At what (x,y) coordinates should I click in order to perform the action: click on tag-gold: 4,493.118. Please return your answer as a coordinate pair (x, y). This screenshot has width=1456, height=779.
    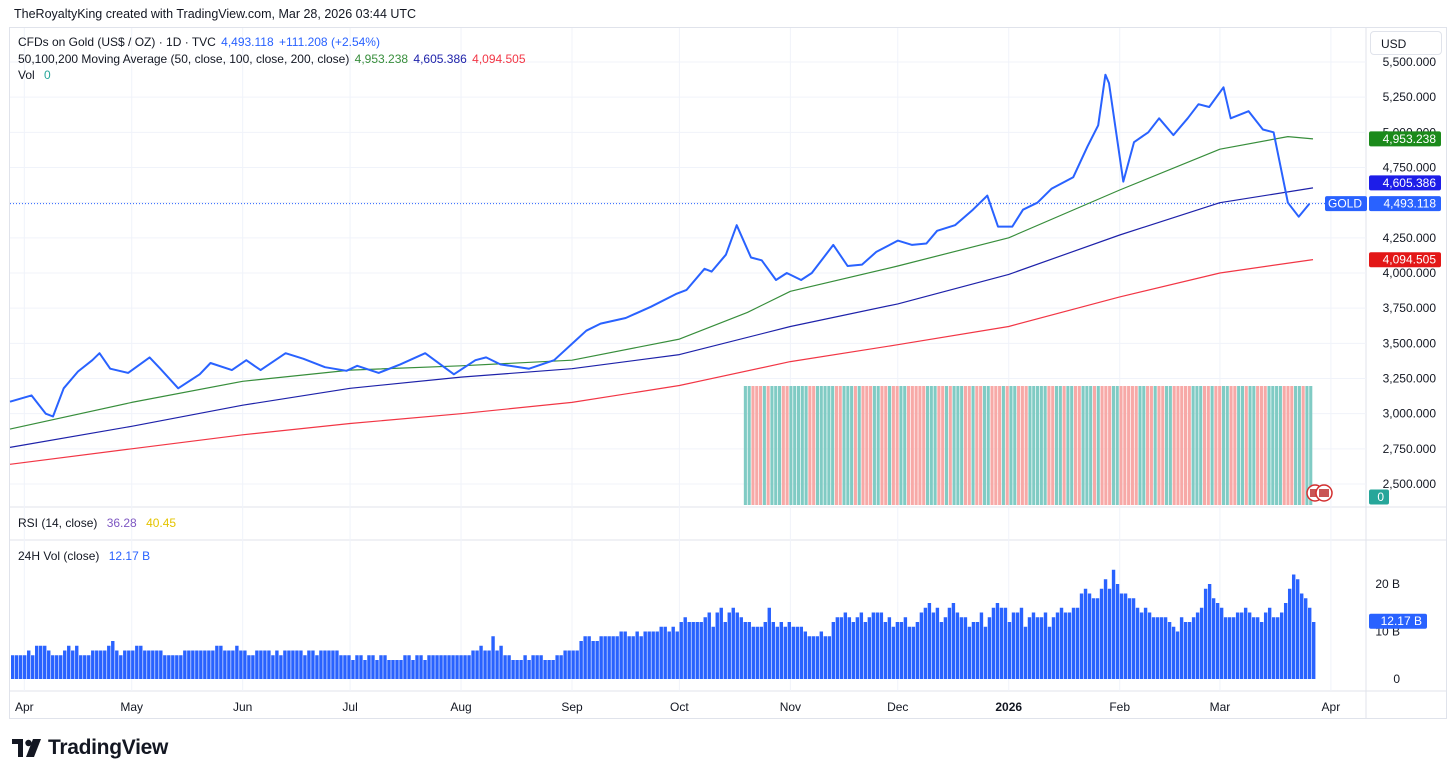
    Looking at the image, I should click on (1410, 204).